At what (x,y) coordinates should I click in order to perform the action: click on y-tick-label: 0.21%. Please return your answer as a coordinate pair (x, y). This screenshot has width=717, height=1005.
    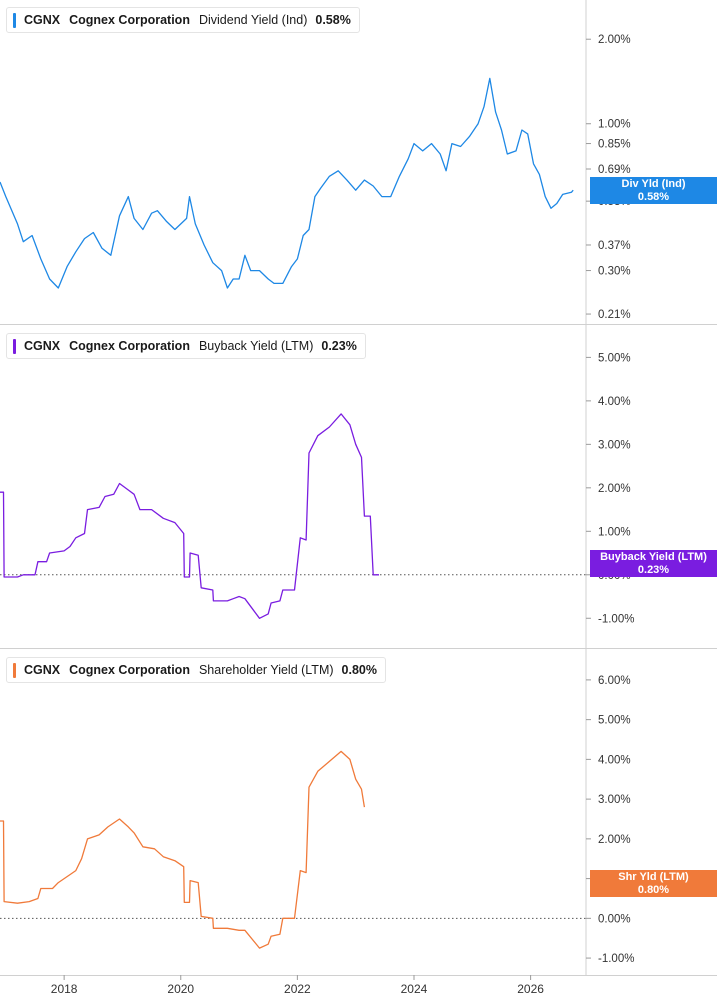
    Looking at the image, I should click on (614, 315).